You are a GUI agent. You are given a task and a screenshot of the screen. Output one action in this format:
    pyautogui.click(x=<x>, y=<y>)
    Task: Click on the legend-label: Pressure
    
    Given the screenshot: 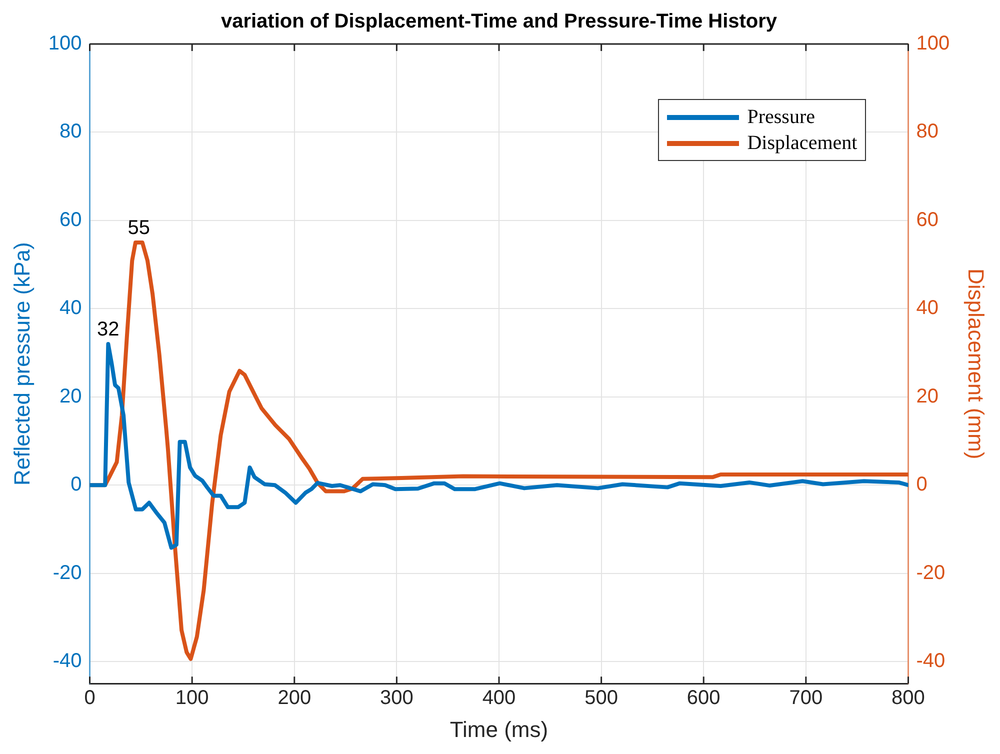 What is the action you would take?
    pyautogui.click(x=781, y=117)
    